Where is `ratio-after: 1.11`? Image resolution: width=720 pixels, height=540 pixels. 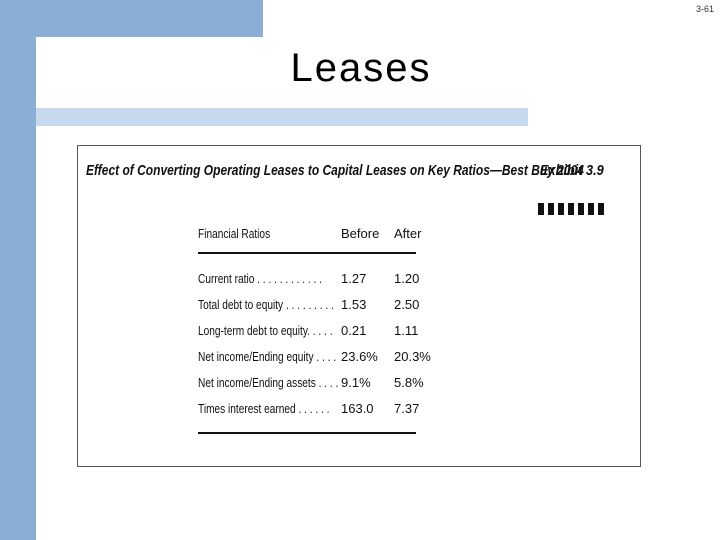
ratio-after: 1.11 is located at coordinates (406, 330).